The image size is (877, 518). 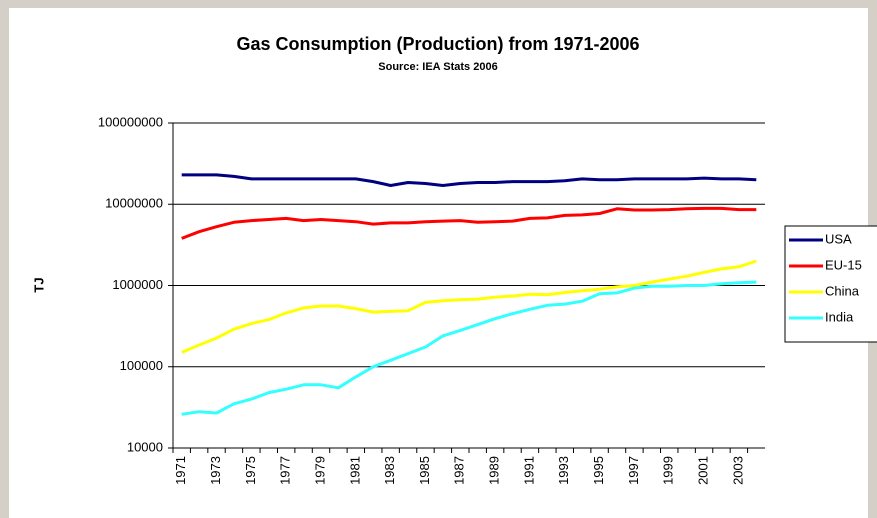 What do you see at coordinates (141, 365) in the screenshot?
I see `y-tick-label: 100000` at bounding box center [141, 365].